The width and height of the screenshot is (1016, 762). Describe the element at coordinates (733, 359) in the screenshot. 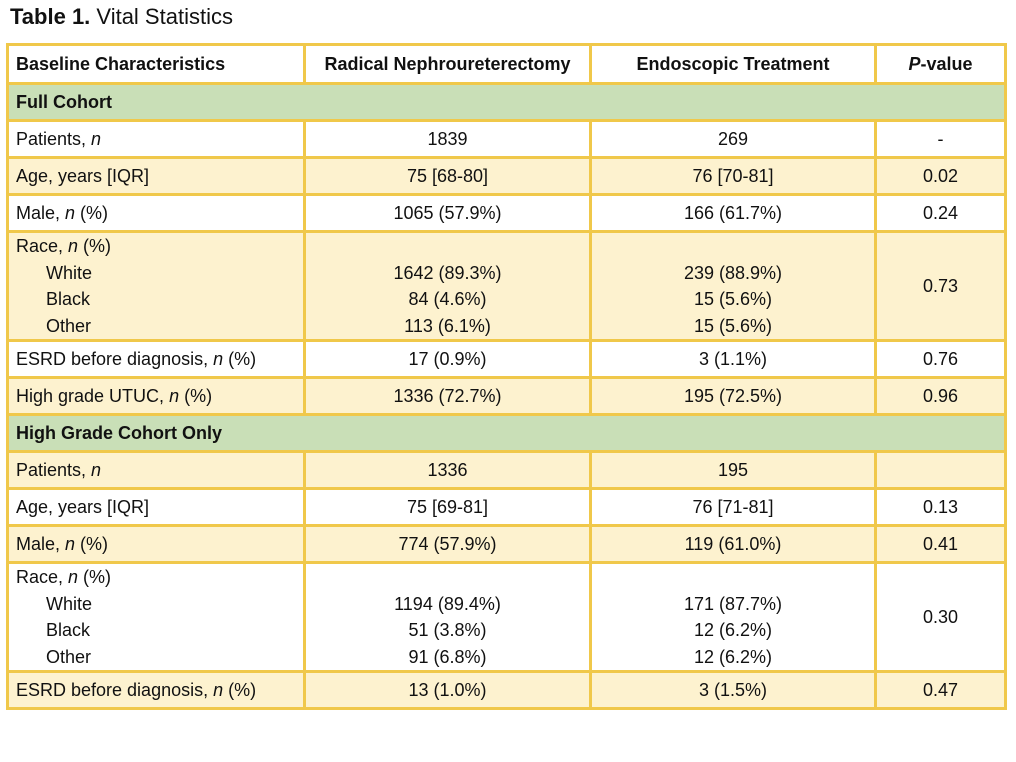

I see `cell-et: 3 (1.1%)` at that location.